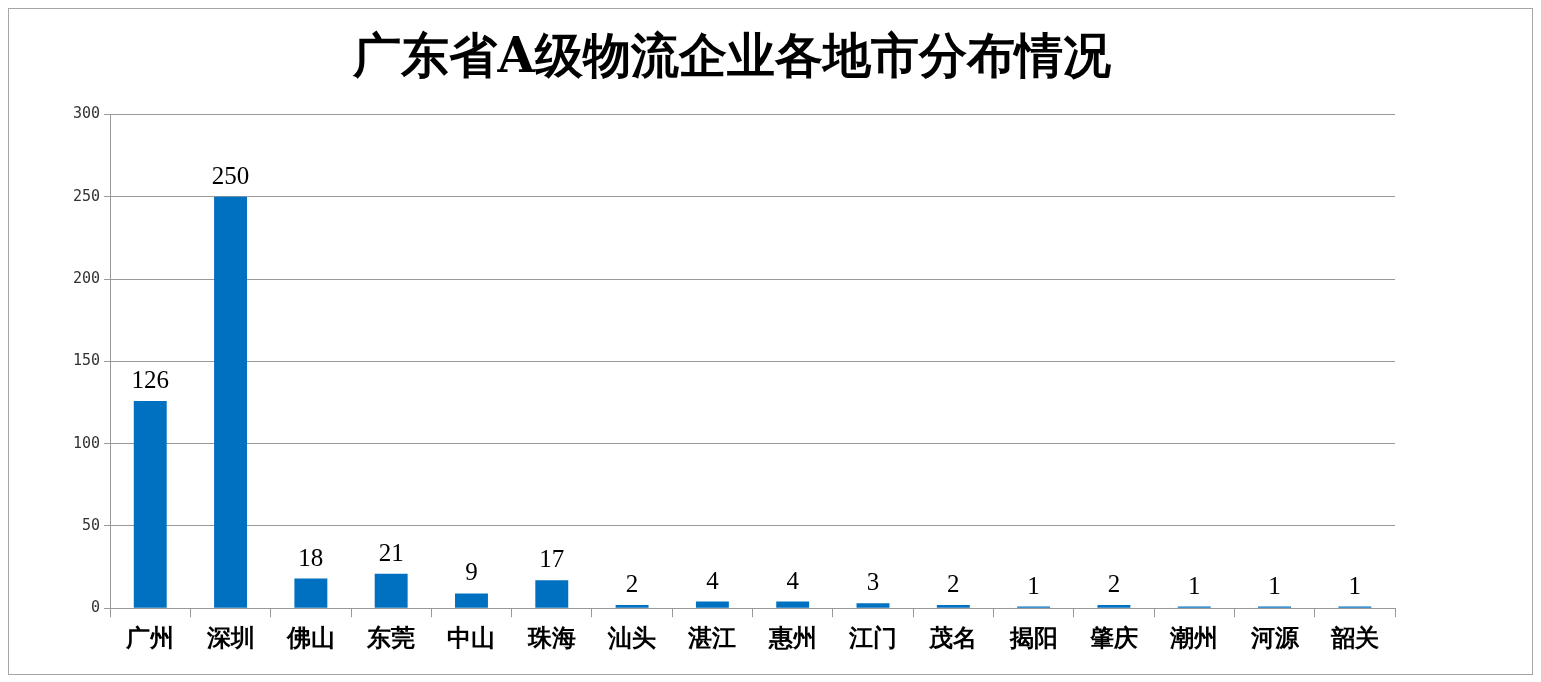  What do you see at coordinates (87, 278) in the screenshot?
I see `y-tick-label: 200` at bounding box center [87, 278].